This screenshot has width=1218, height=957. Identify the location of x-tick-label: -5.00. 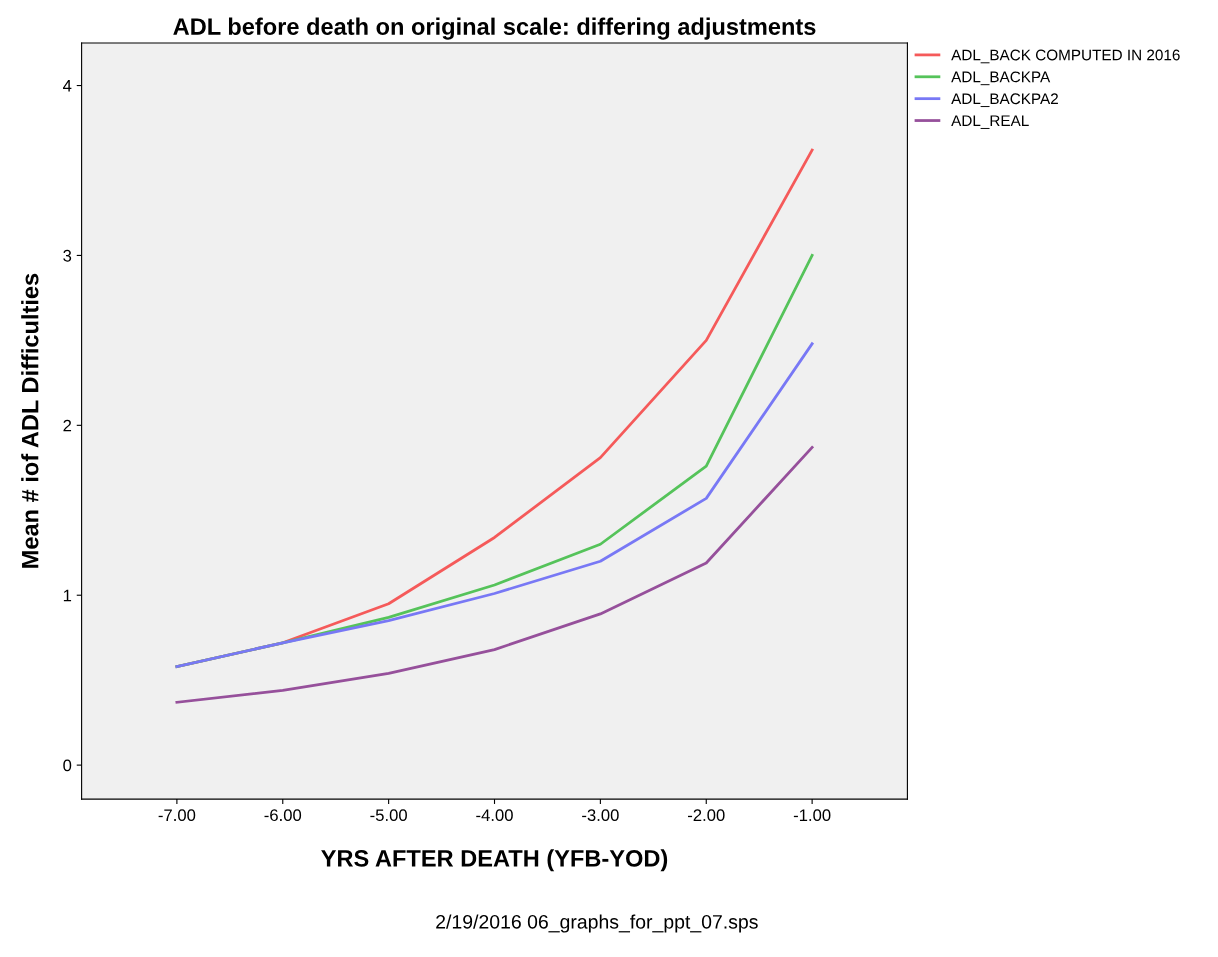
(388, 815).